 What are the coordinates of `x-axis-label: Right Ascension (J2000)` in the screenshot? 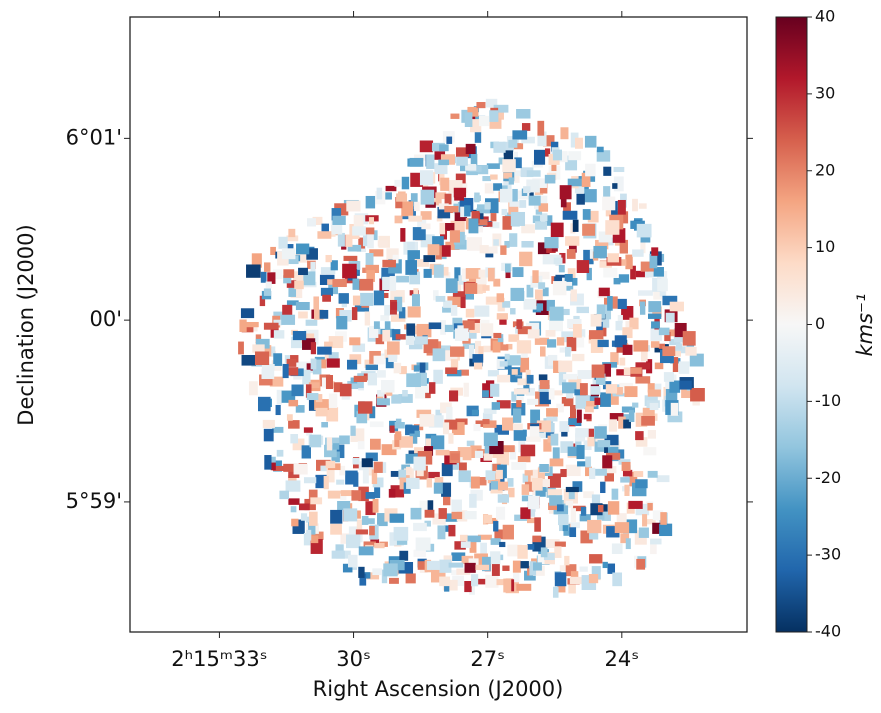 It's located at (438, 689).